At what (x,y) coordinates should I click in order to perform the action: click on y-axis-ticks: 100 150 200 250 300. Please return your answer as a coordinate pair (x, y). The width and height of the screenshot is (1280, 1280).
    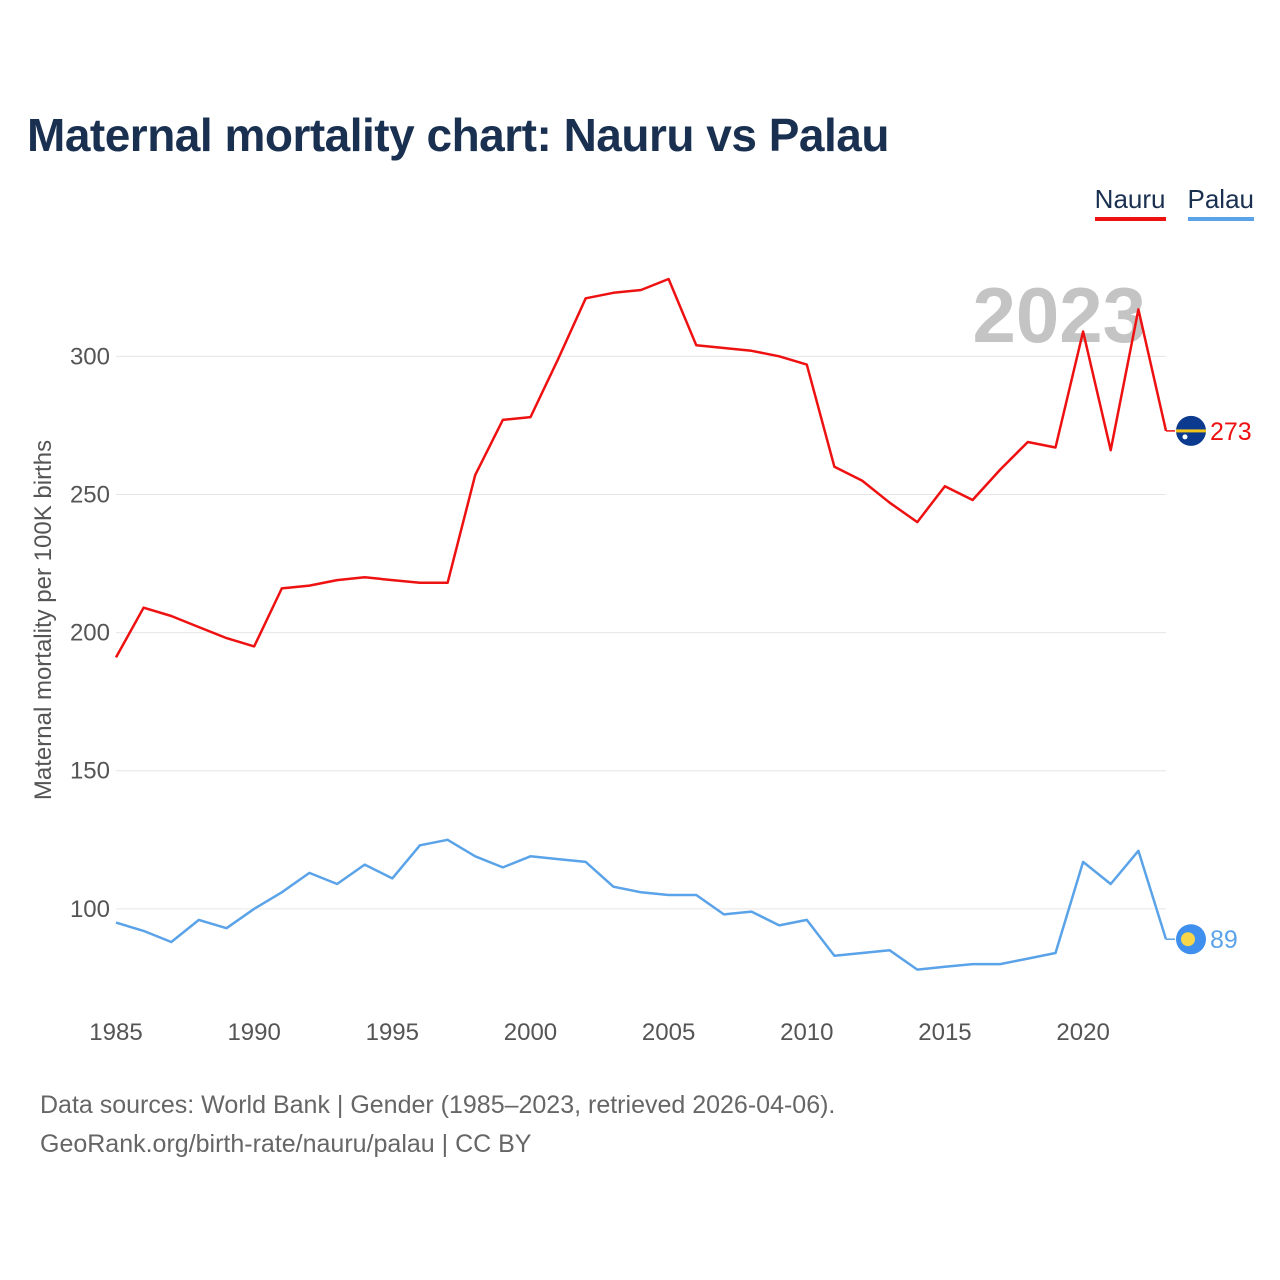
    Looking at the image, I should click on (90, 633).